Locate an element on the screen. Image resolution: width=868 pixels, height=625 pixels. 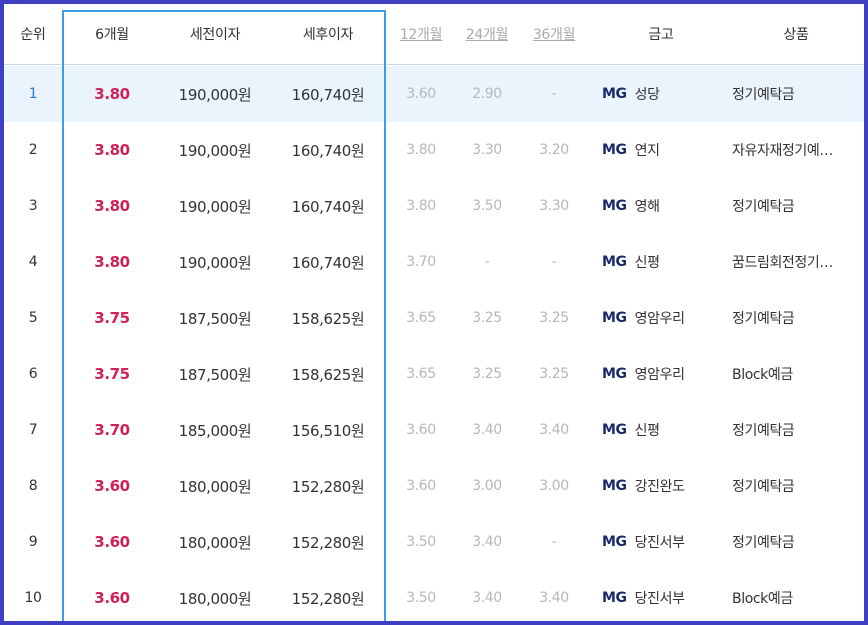
bank-name: 연지 is located at coordinates (647, 151).